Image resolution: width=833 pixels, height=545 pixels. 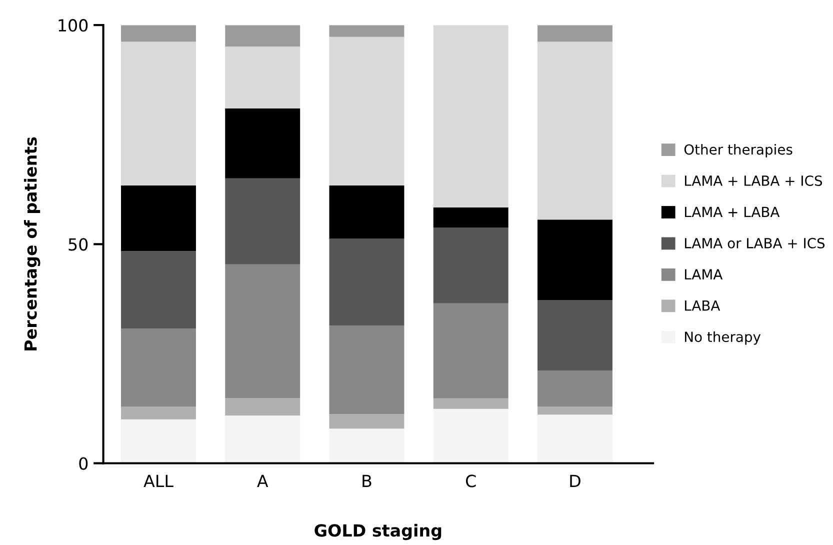 What do you see at coordinates (262, 481) in the screenshot?
I see `x-tick-label: A` at bounding box center [262, 481].